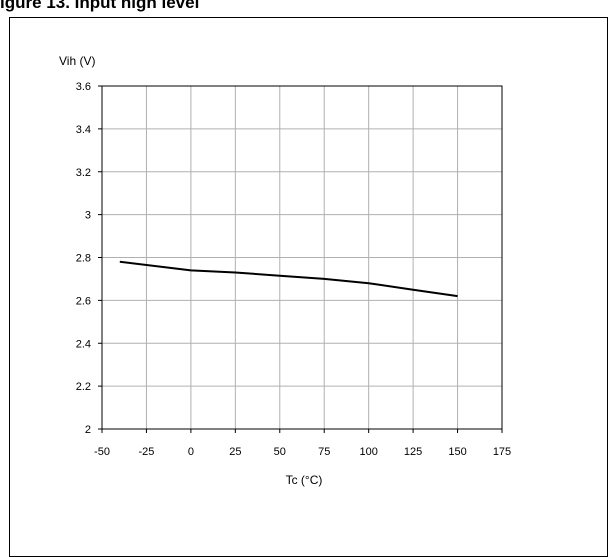  I want to click on series-layer, so click(288, 279).